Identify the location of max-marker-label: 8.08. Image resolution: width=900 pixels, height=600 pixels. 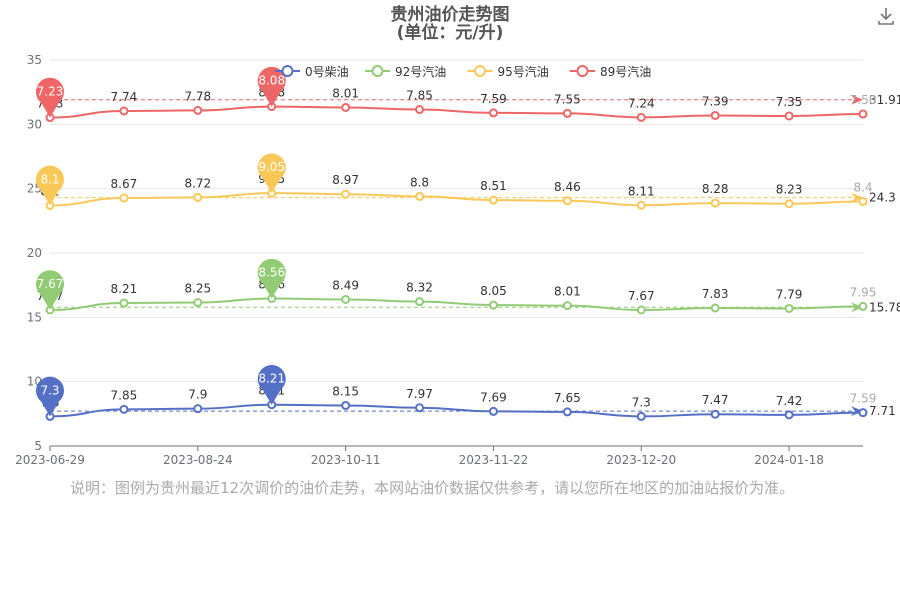
(271, 81).